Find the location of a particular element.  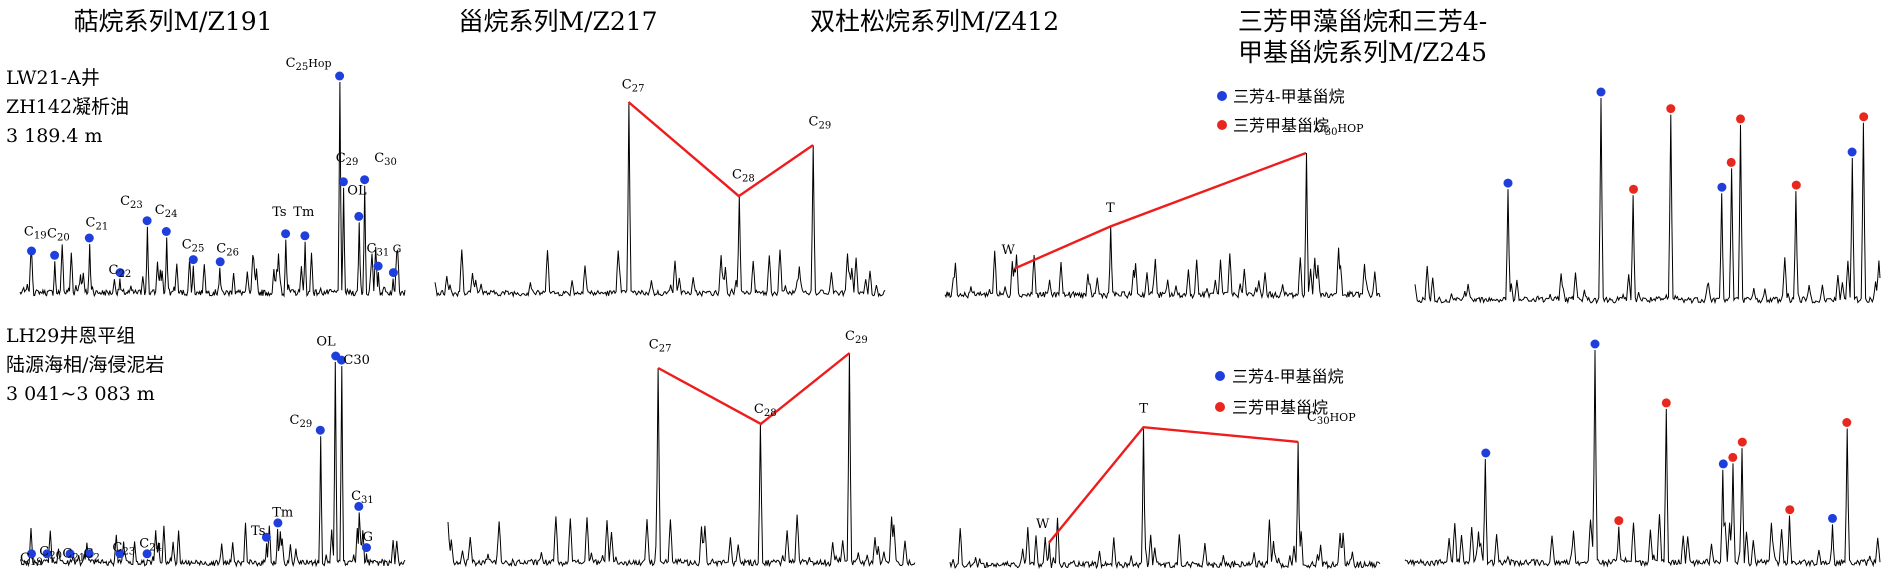

peak-marker-0-terpane-C21 is located at coordinates (89, 238).